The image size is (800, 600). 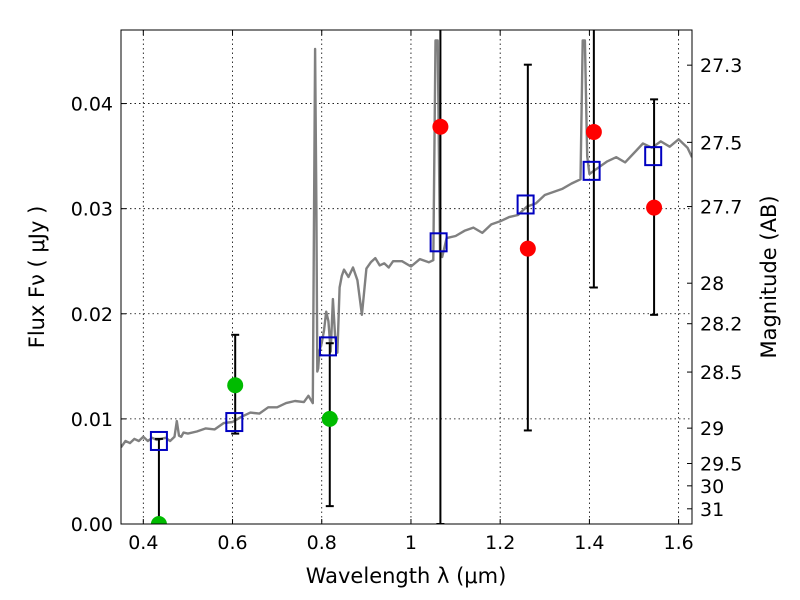 What do you see at coordinates (721, 373) in the screenshot?
I see `mag-tick-label: 28.5` at bounding box center [721, 373].